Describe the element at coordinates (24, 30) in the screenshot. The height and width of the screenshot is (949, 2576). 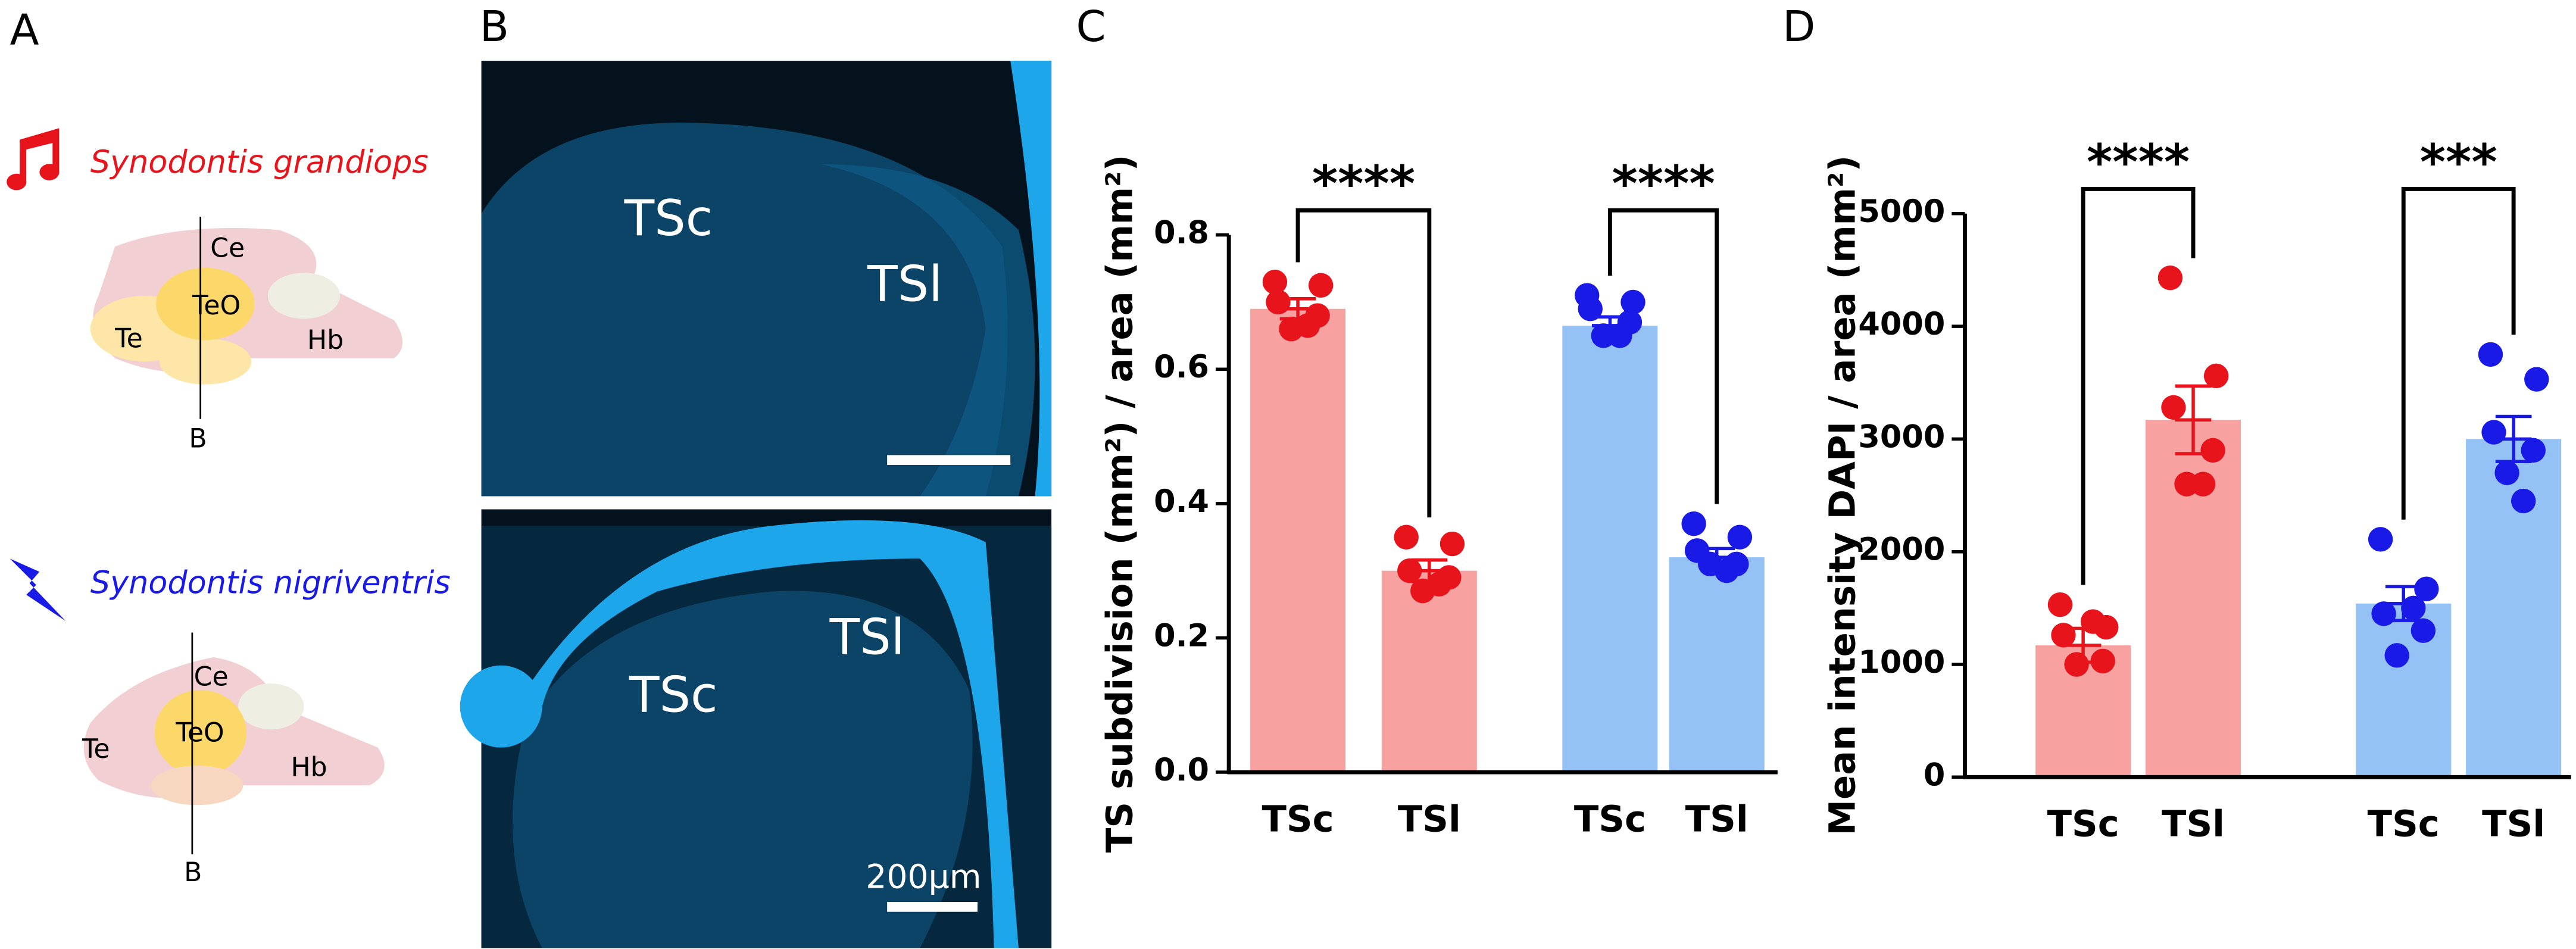
I see `panel-letter: A` at that location.